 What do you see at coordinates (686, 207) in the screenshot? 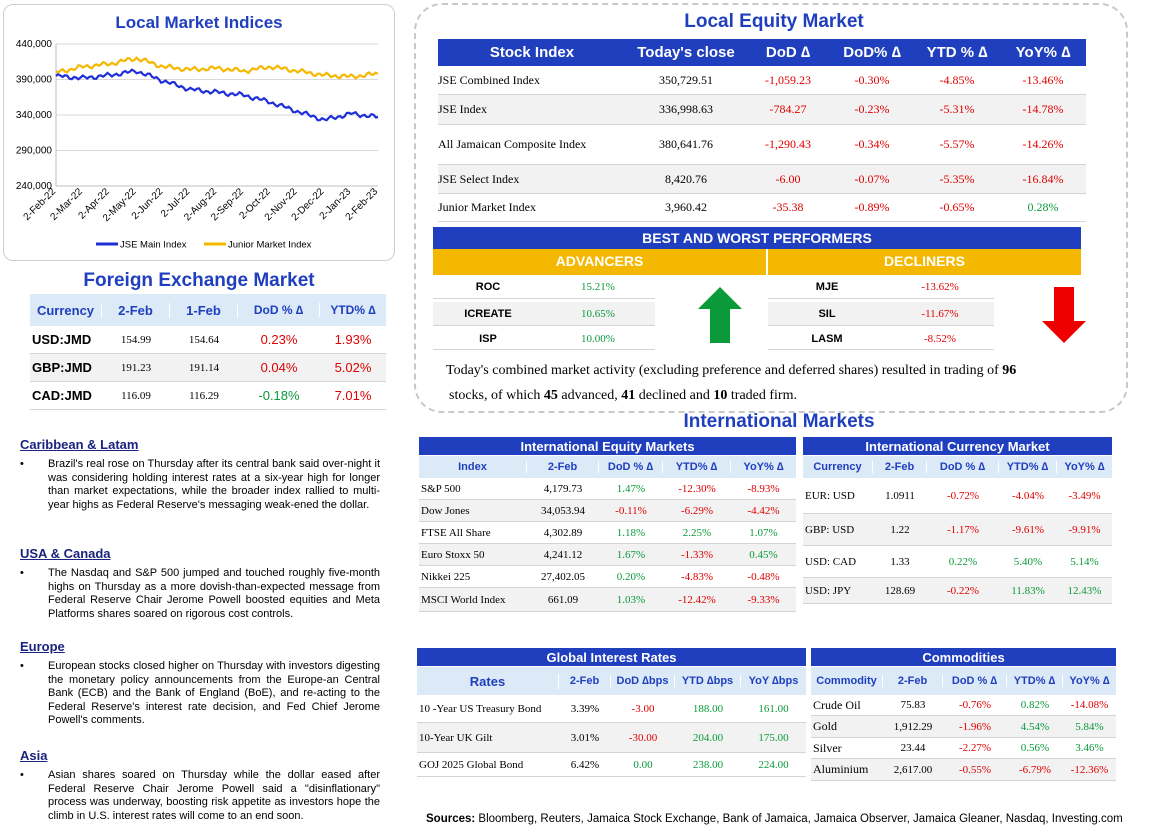
I see `equity-cell-close: 3,960.42` at bounding box center [686, 207].